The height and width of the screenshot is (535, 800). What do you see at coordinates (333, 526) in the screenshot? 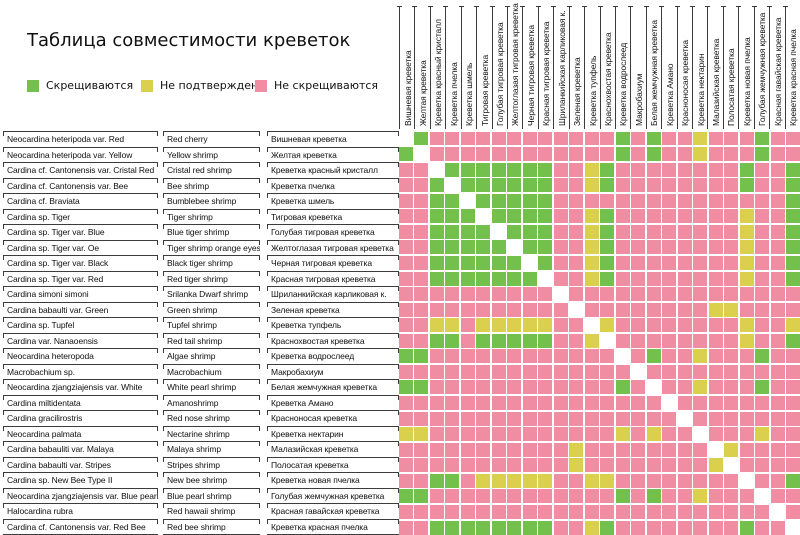
I see `row-label-russian: Креветка красная пчелка` at bounding box center [333, 526].